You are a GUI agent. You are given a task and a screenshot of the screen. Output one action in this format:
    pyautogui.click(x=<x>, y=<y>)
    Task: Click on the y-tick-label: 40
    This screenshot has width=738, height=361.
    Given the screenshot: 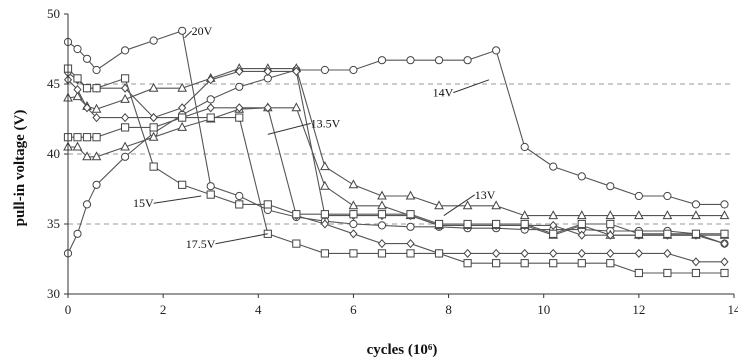 What is the action you would take?
    pyautogui.click(x=53, y=153)
    